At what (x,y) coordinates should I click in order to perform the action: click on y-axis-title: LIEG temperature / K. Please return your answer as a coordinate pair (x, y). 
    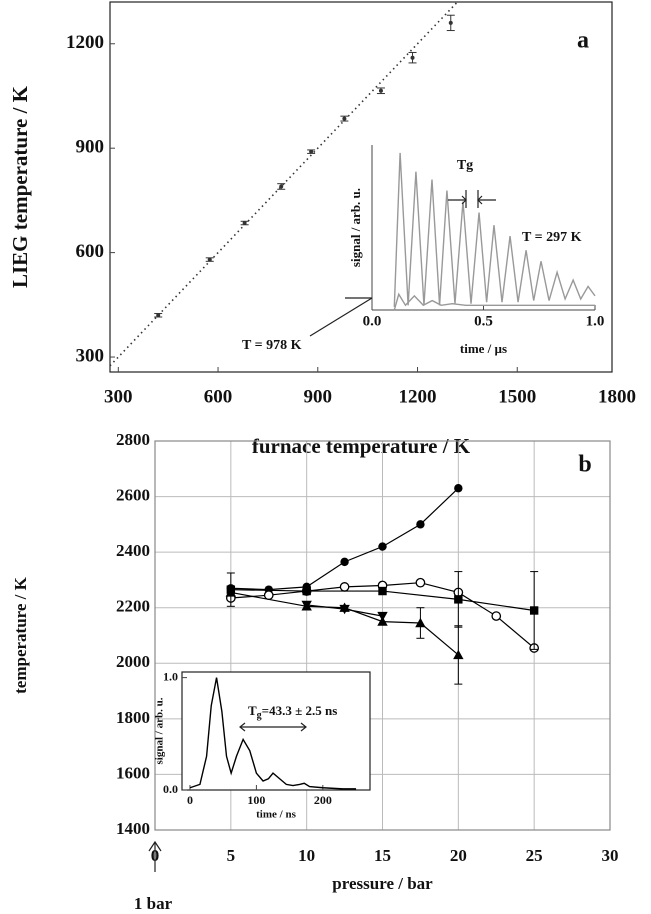
    Looking at the image, I should click on (20, 186).